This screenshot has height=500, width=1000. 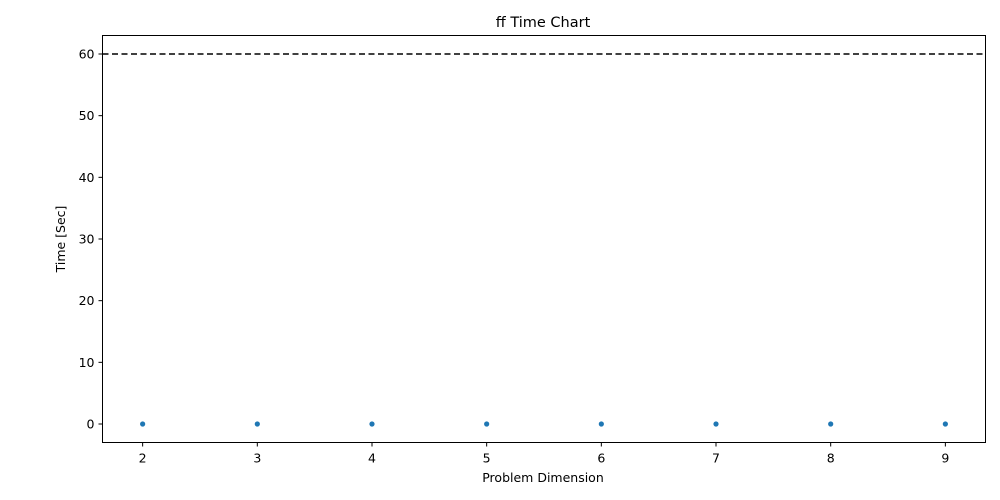 I want to click on x-tick-label: 3, so click(x=257, y=458).